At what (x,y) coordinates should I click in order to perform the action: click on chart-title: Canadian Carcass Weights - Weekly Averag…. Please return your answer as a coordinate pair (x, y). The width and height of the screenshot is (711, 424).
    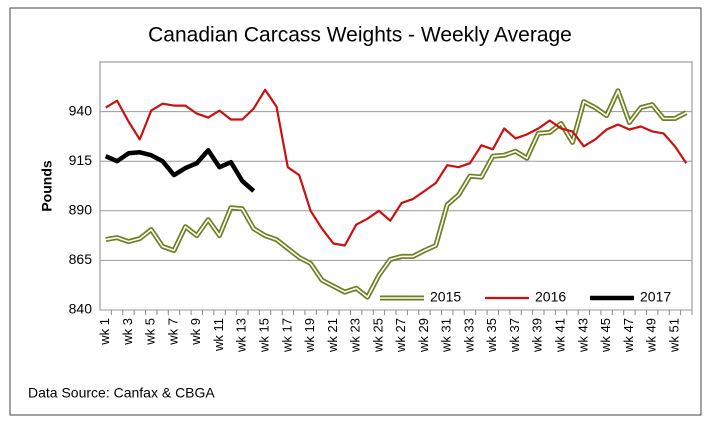
    Looking at the image, I should click on (360, 35).